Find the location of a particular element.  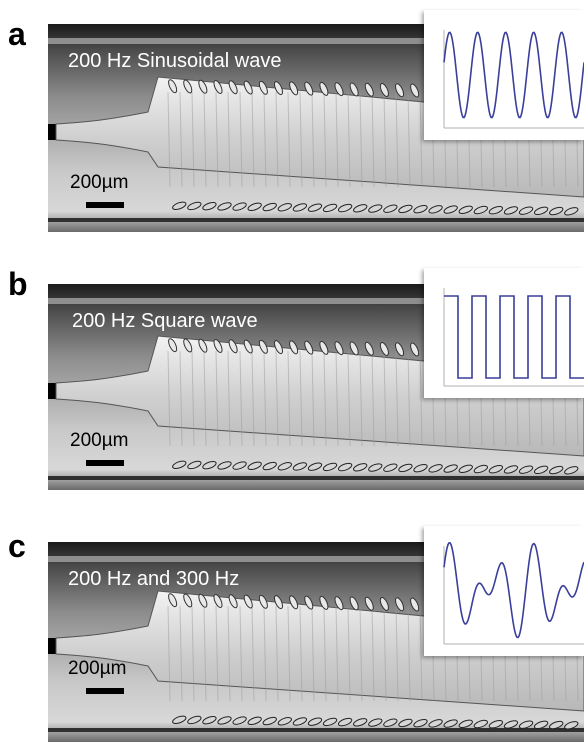

waveform-plot-c is located at coordinates (513, 593).